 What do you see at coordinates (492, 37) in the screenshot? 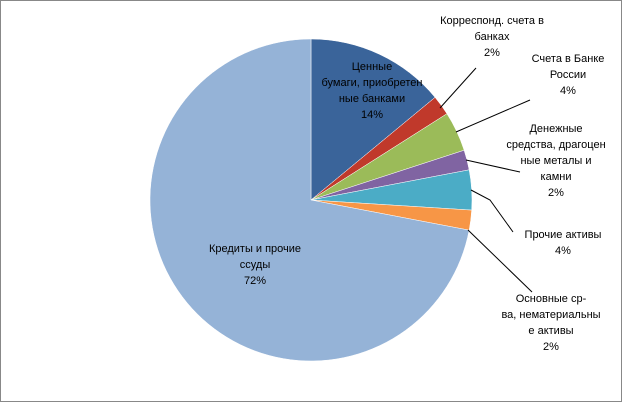
I see `label-line: банках` at bounding box center [492, 37].